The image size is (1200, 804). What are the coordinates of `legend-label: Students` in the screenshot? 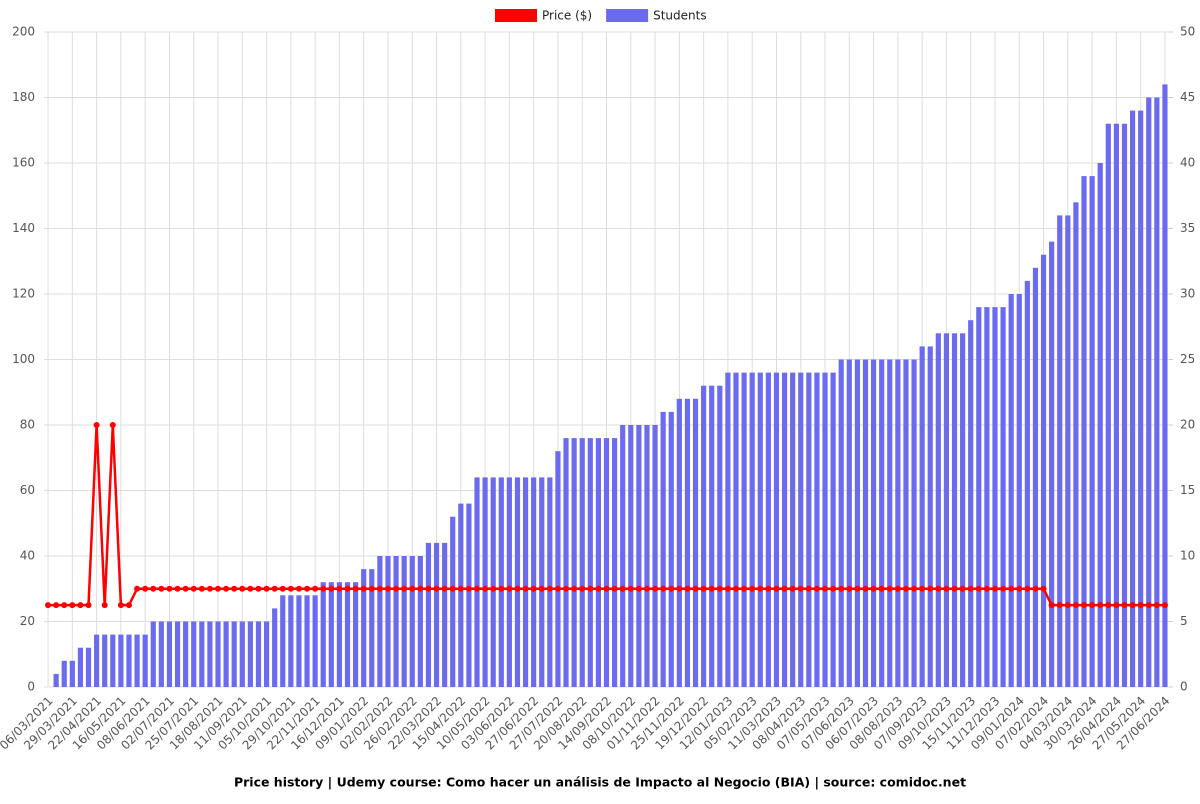 It's located at (680, 16).